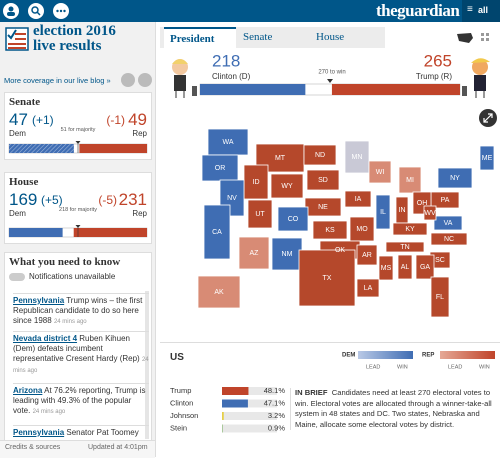 The height and width of the screenshot is (458, 500). Describe the element at coordinates (227, 142) in the screenshot. I see `state-label: WA` at that location.